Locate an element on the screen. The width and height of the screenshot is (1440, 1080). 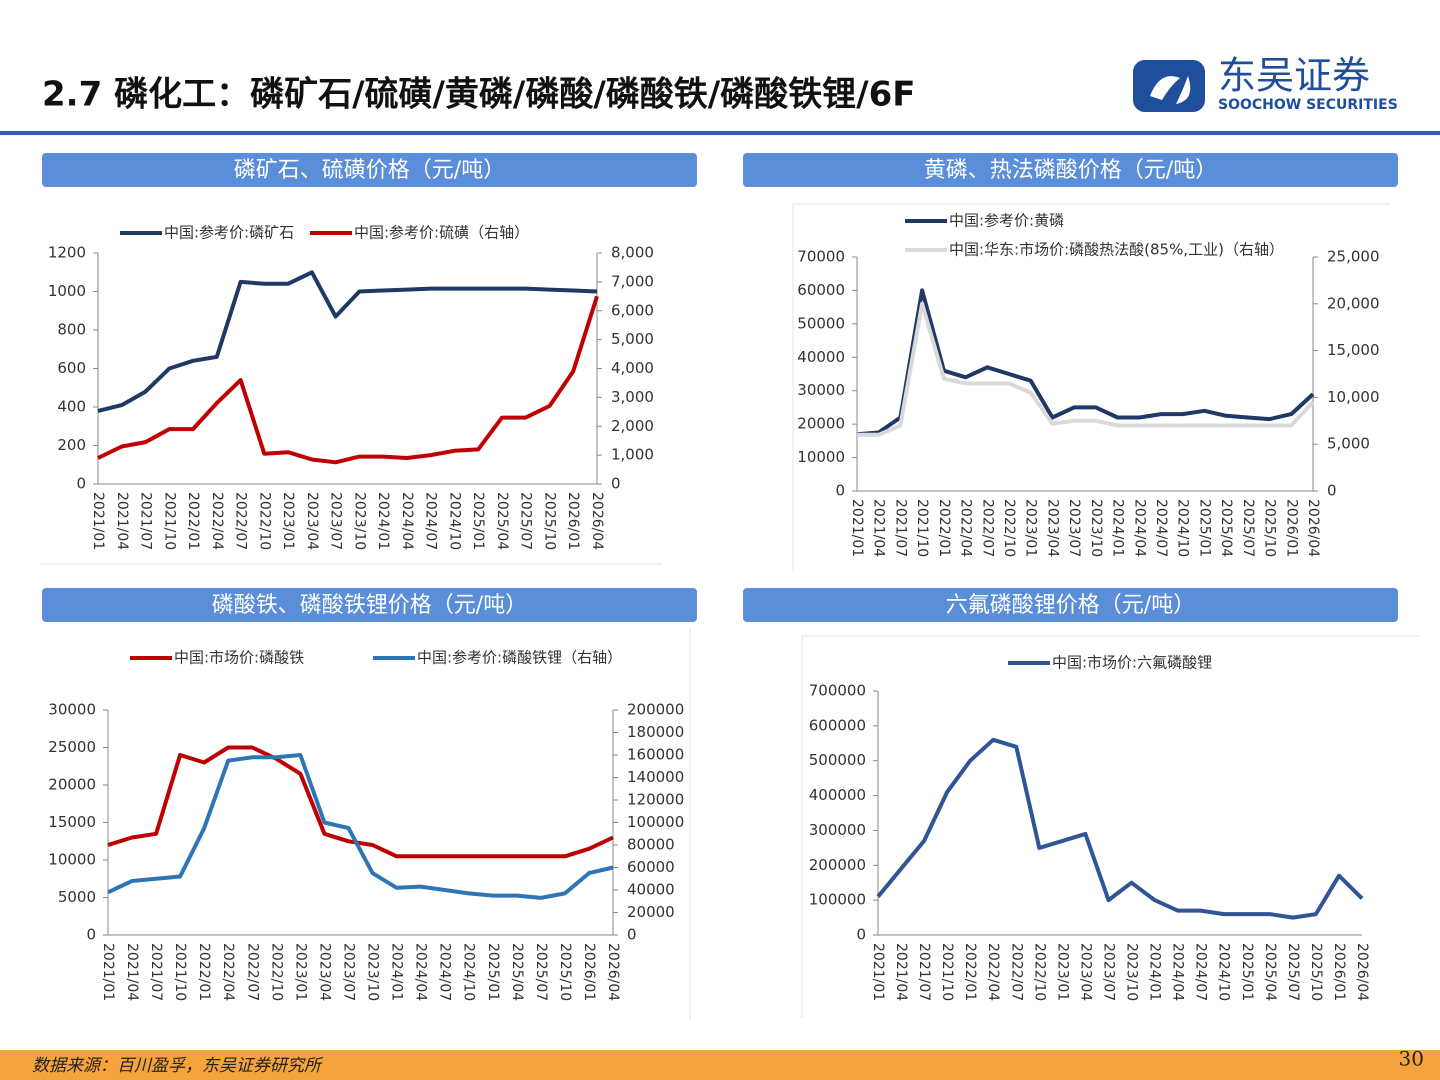
legend-label: 中国:华东:市场价:磷酸热法酸(85%,工业)（右轴） is located at coordinates (1116, 250).